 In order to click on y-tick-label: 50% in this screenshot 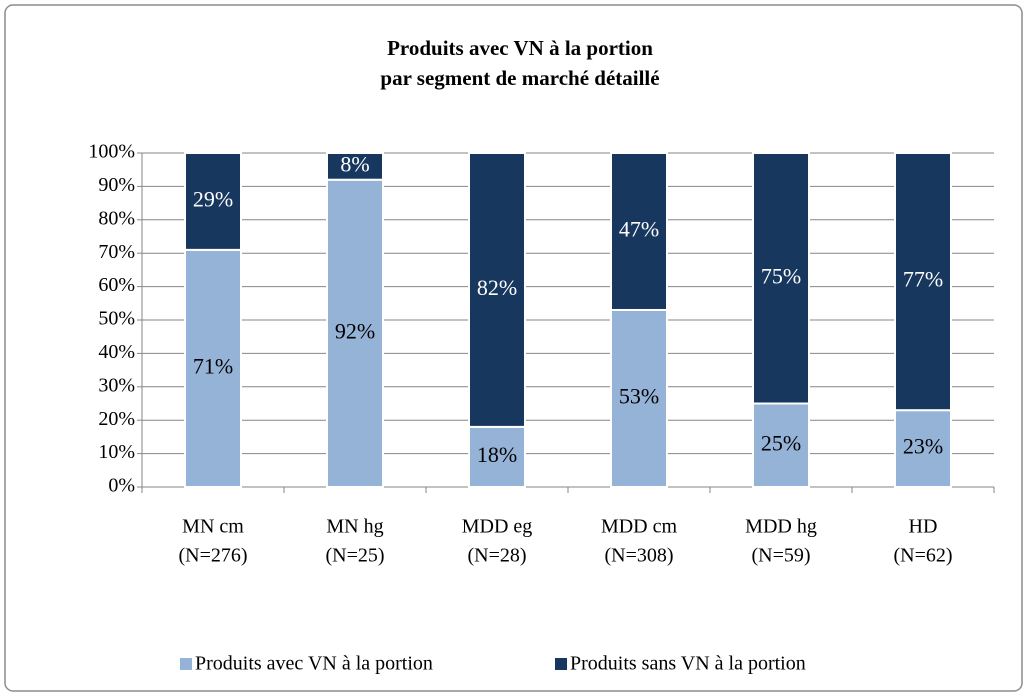, I will do `click(116, 319)`.